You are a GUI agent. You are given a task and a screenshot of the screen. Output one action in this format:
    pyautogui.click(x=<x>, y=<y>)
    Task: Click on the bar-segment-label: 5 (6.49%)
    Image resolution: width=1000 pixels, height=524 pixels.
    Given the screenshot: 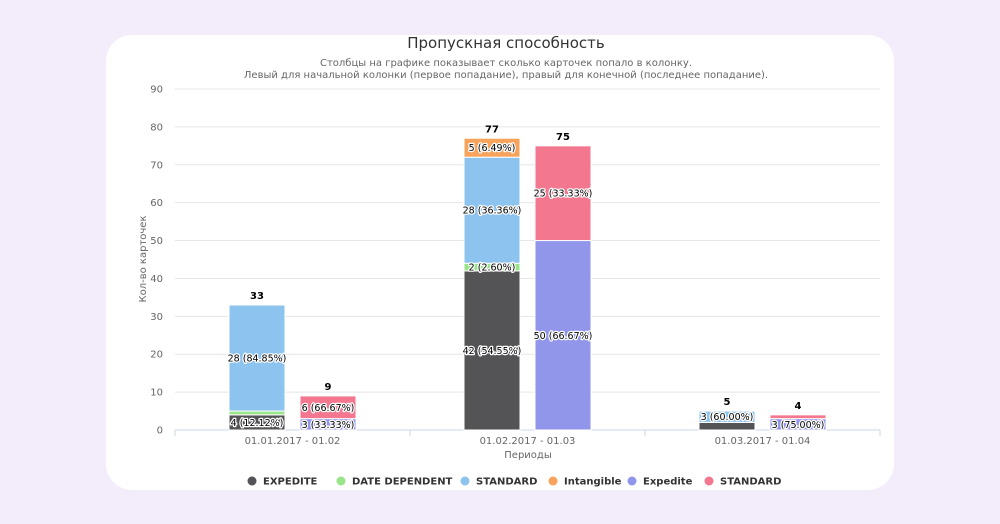 What is the action you would take?
    pyautogui.click(x=492, y=148)
    